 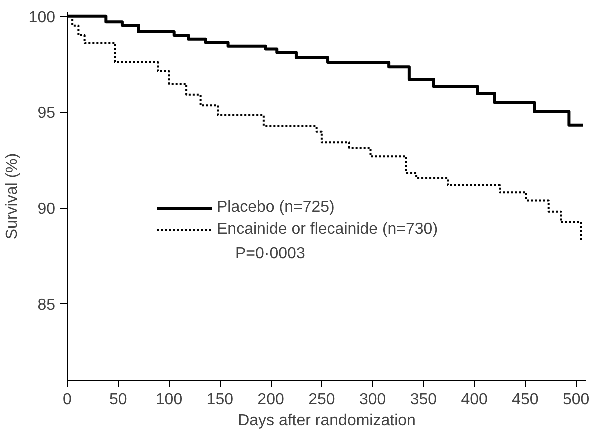 What do you see at coordinates (322, 400) in the screenshot?
I see `x-tick-label: 250` at bounding box center [322, 400].